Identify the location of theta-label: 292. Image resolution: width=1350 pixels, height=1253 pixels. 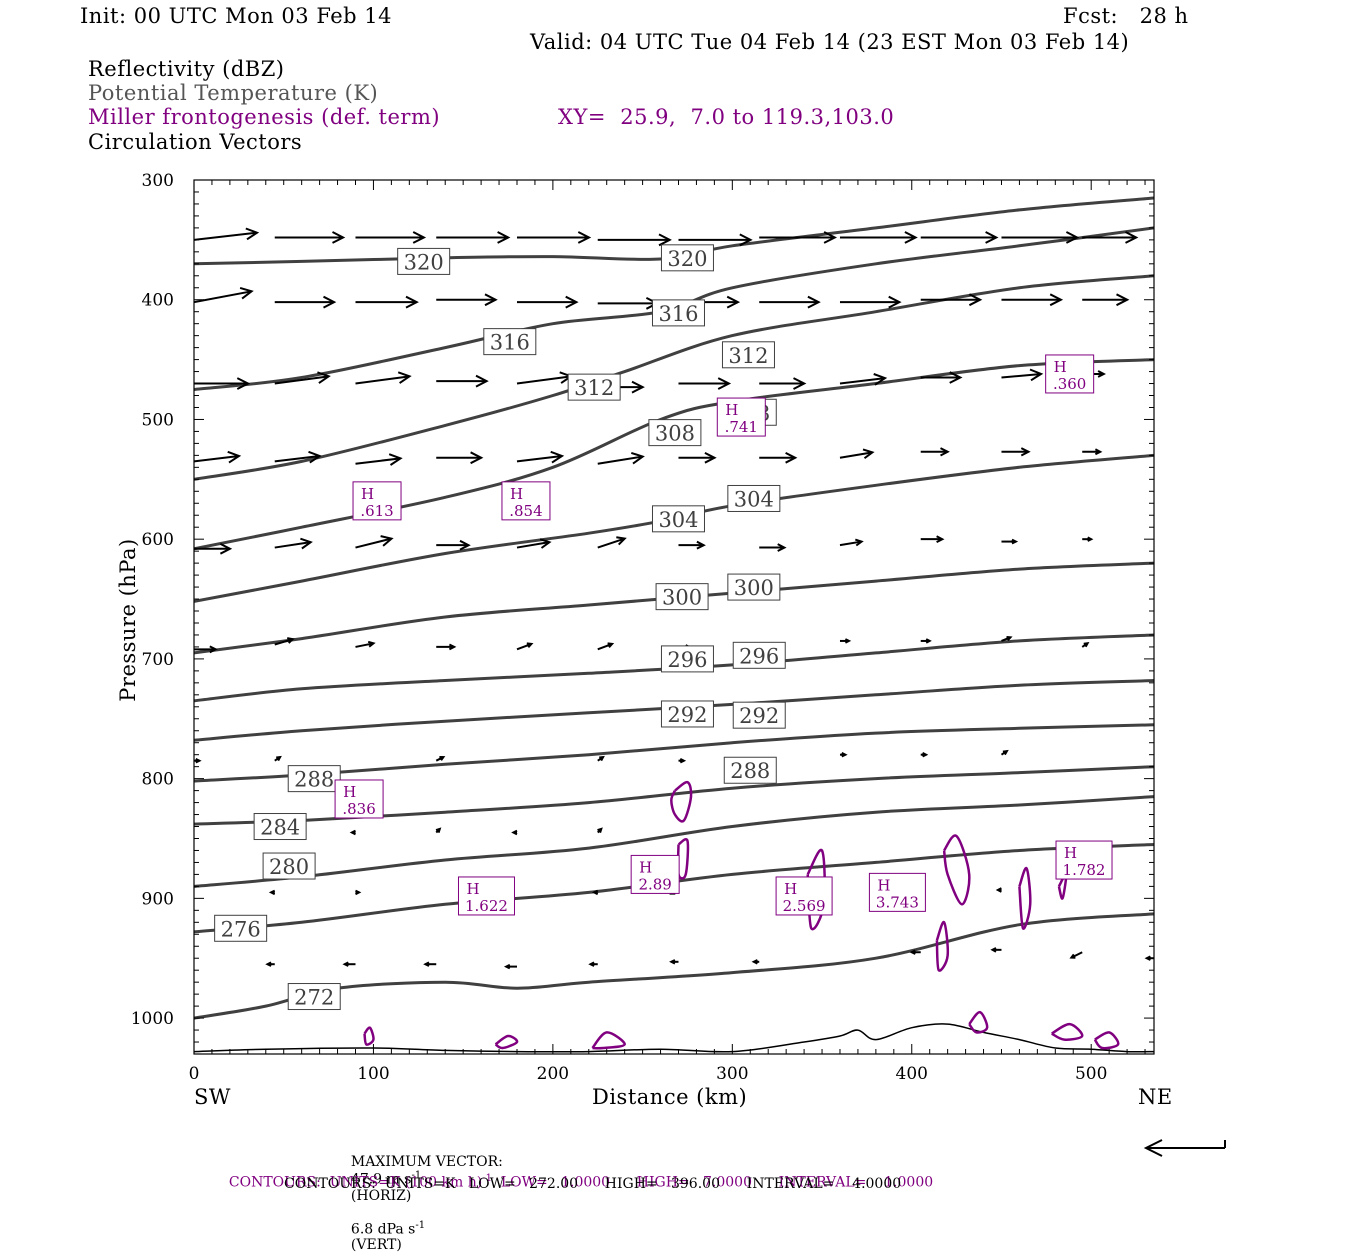
(759, 715).